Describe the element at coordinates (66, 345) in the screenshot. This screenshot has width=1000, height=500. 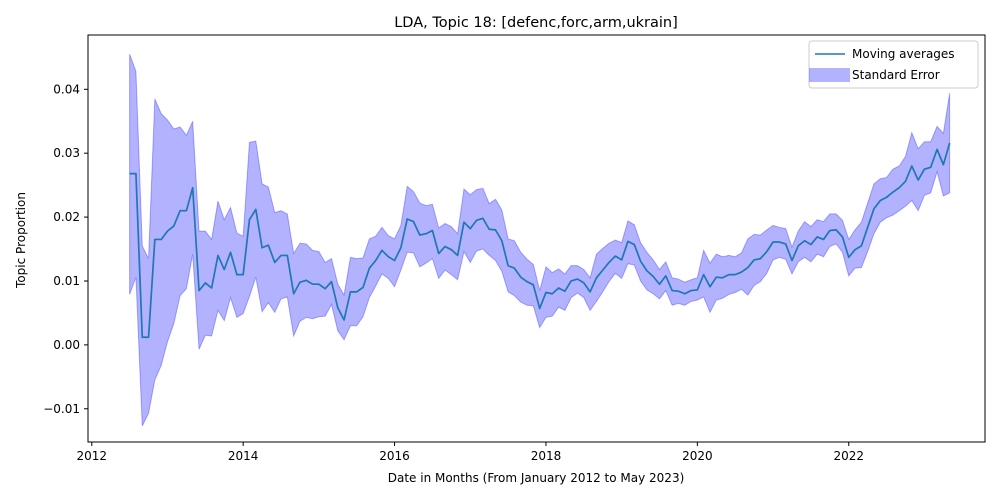
I see `y-tick-label: 0.00` at that location.